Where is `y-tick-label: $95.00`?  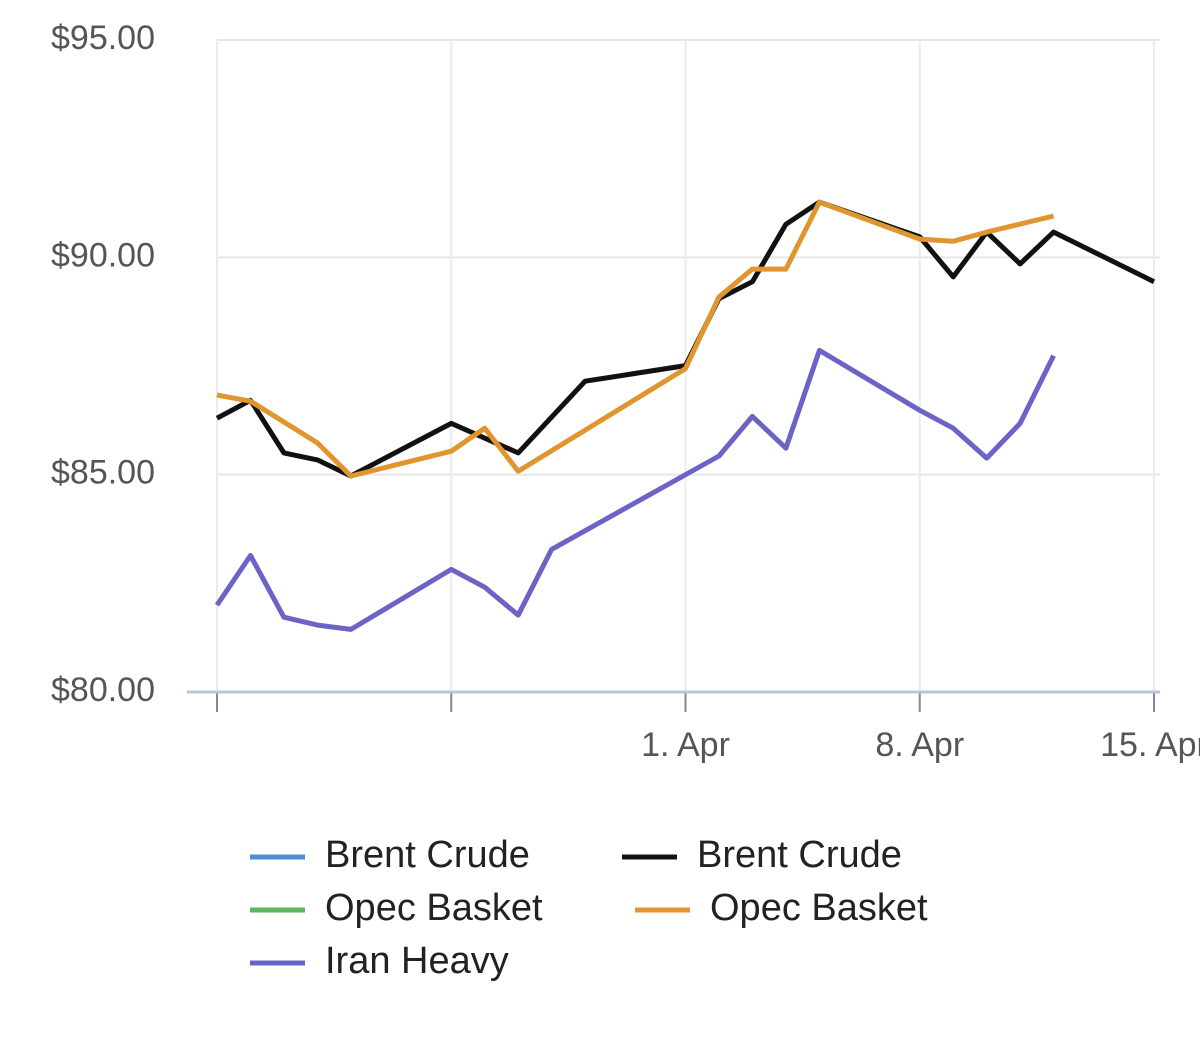 y-tick-label: $95.00 is located at coordinates (103, 38).